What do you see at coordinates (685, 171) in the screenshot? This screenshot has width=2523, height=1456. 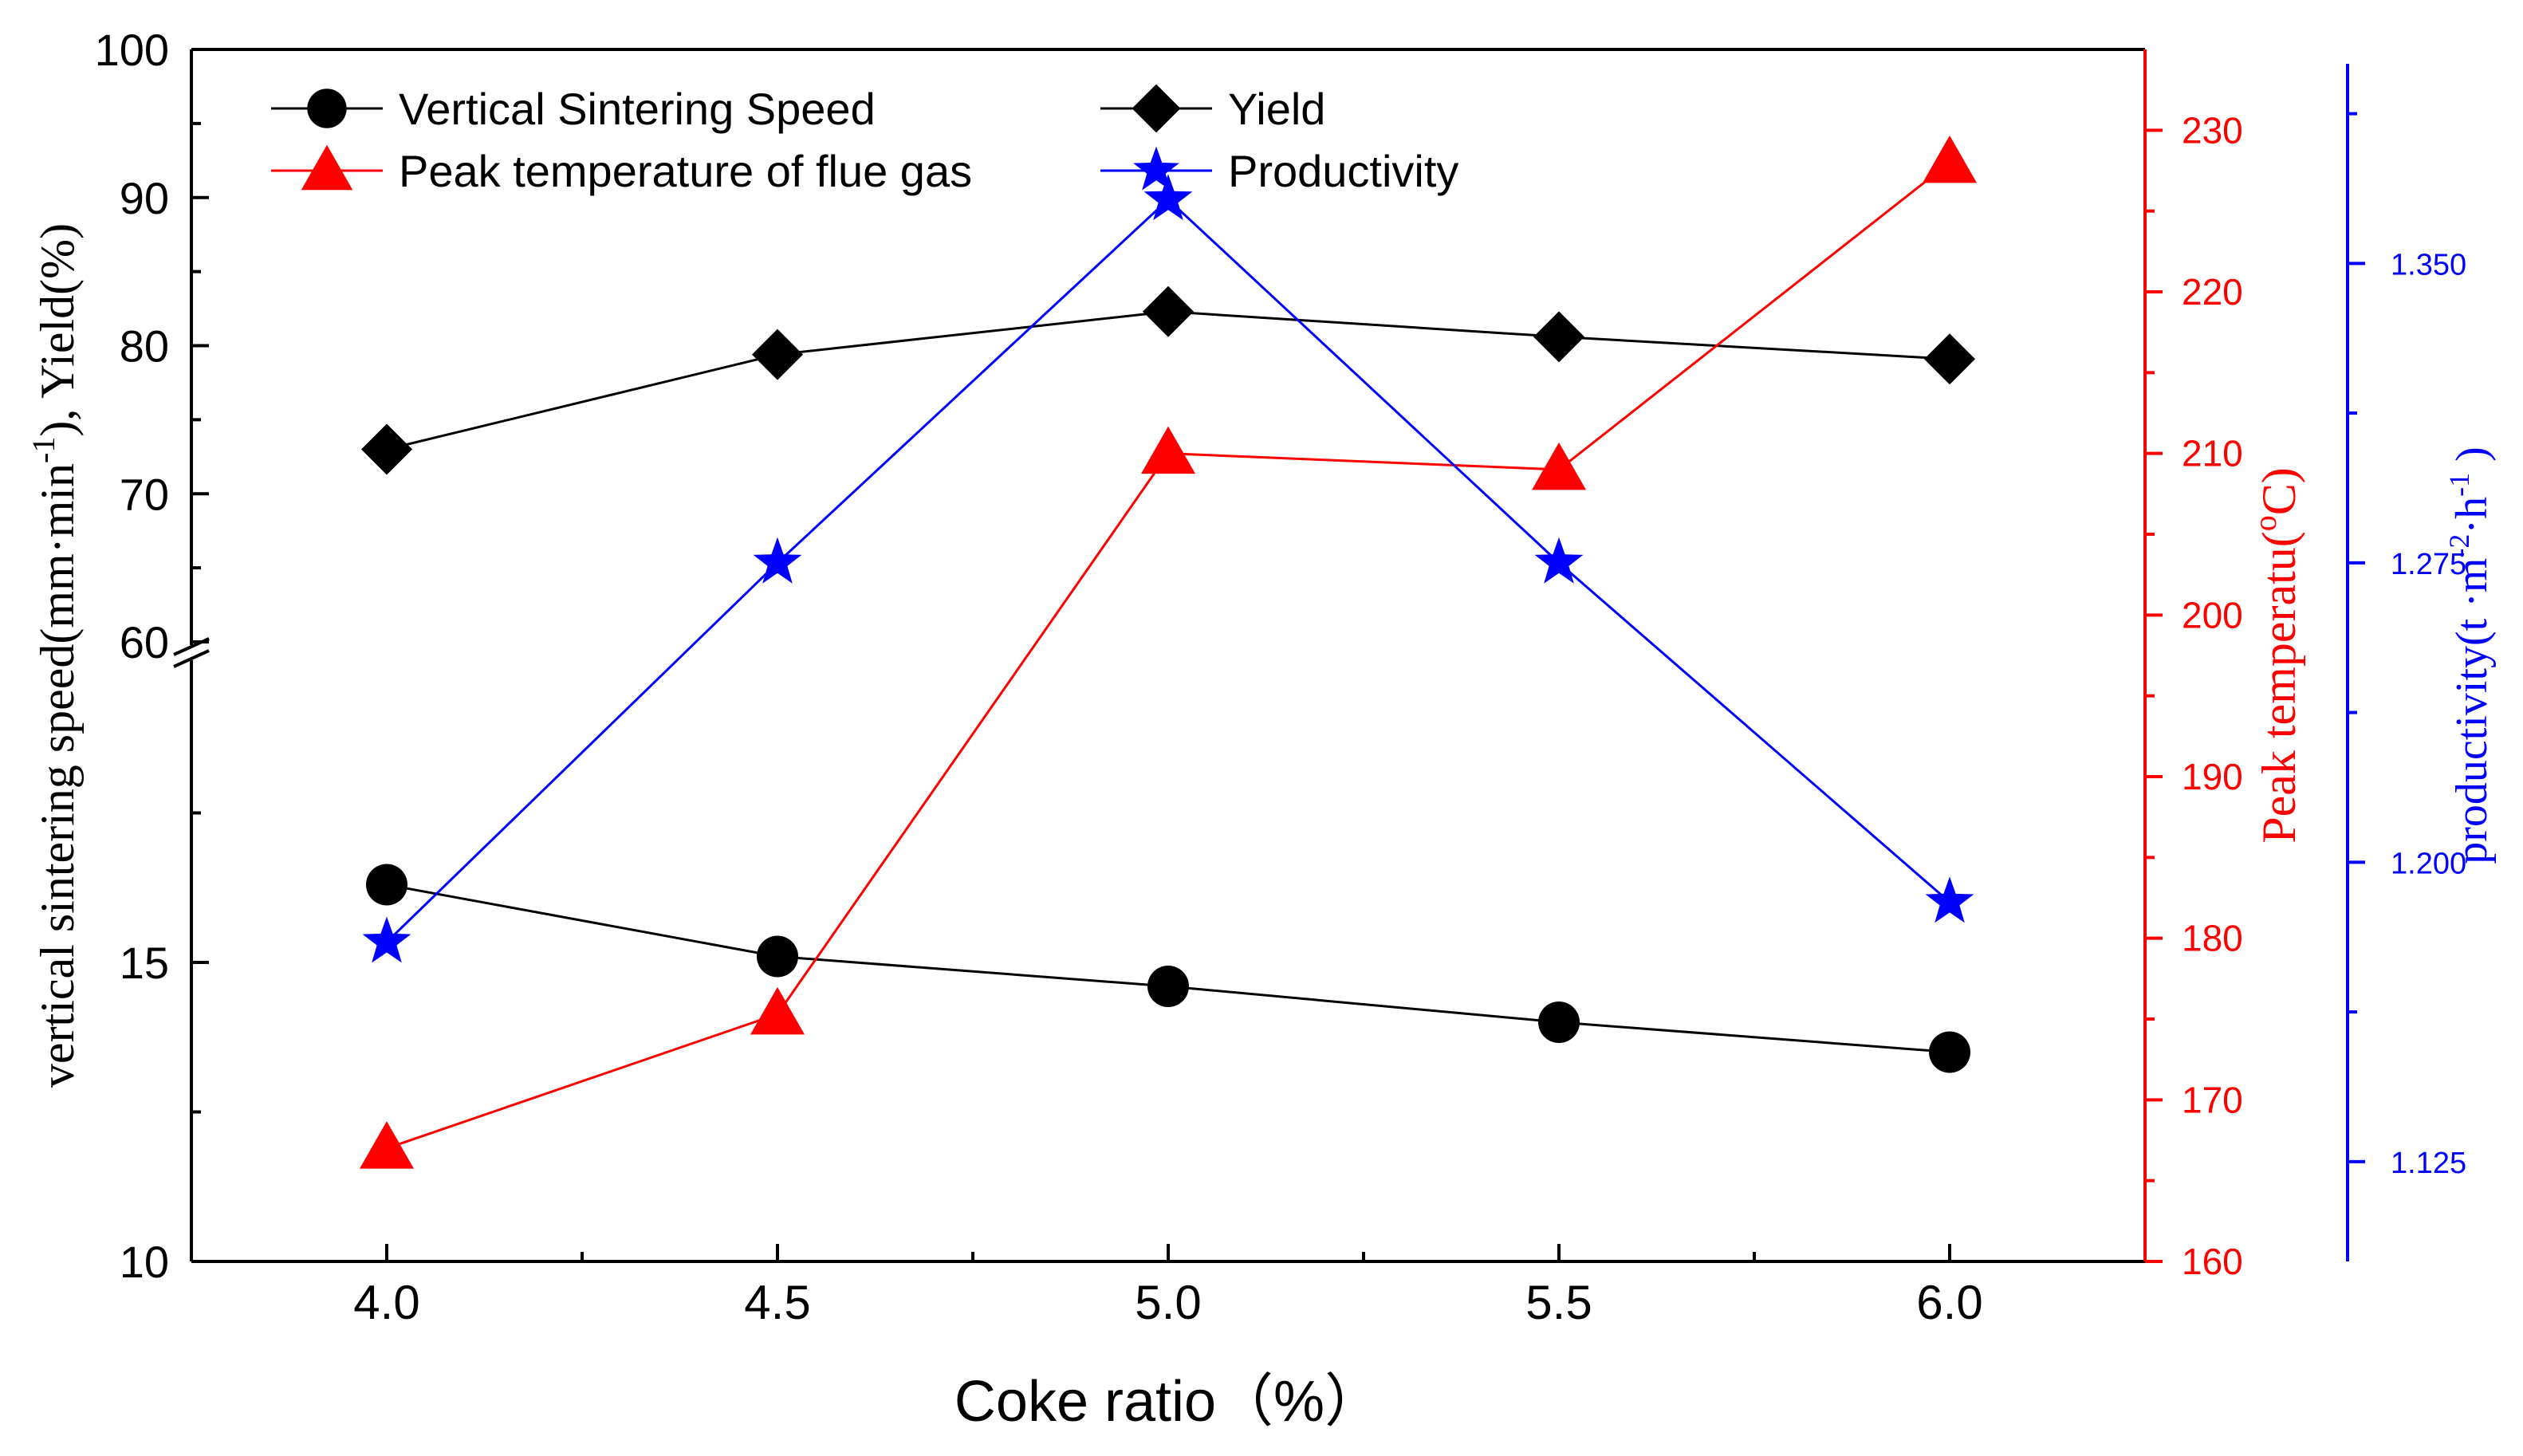 I see `legend-label: Peak temperature of flue gas` at bounding box center [685, 171].